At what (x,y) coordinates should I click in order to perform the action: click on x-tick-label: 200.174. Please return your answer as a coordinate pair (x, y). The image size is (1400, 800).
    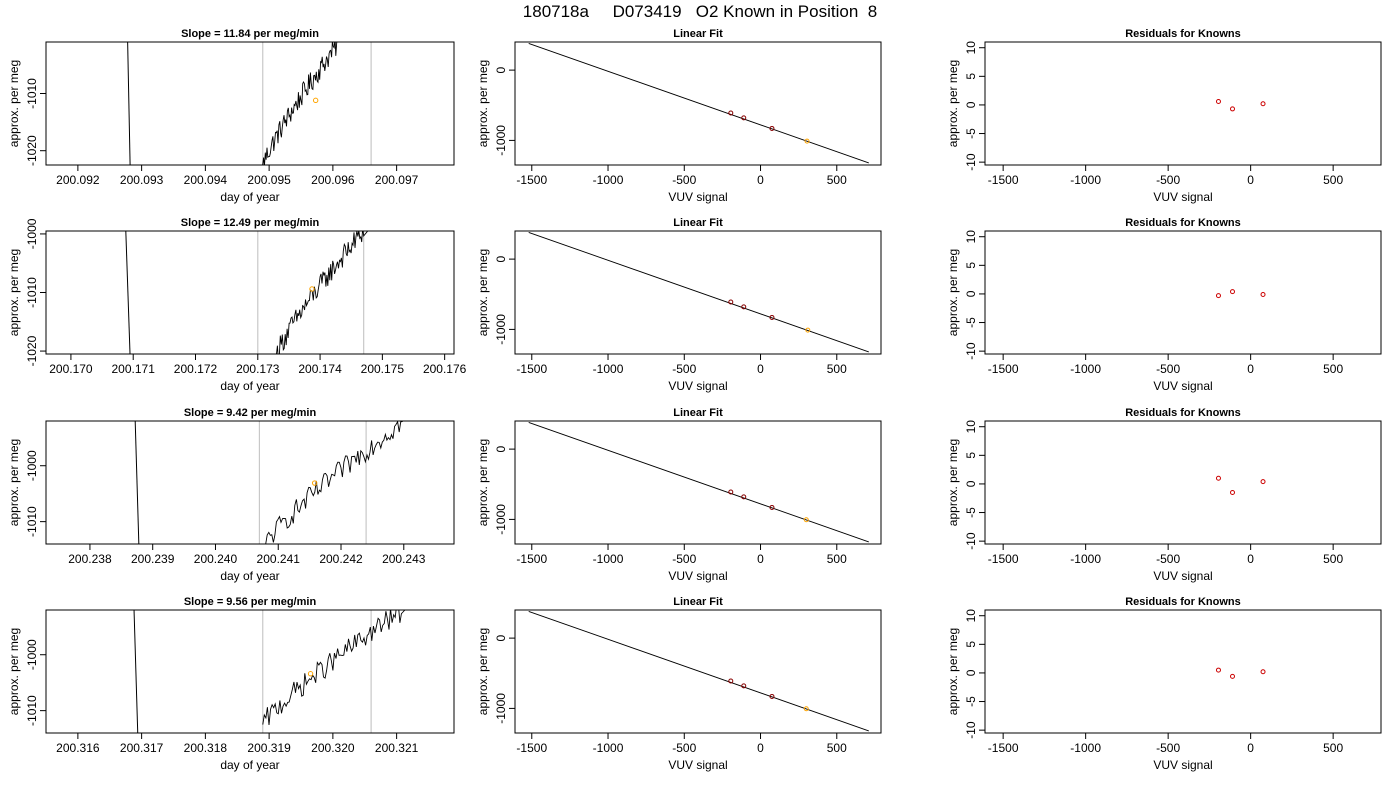
    Looking at the image, I should click on (320, 369).